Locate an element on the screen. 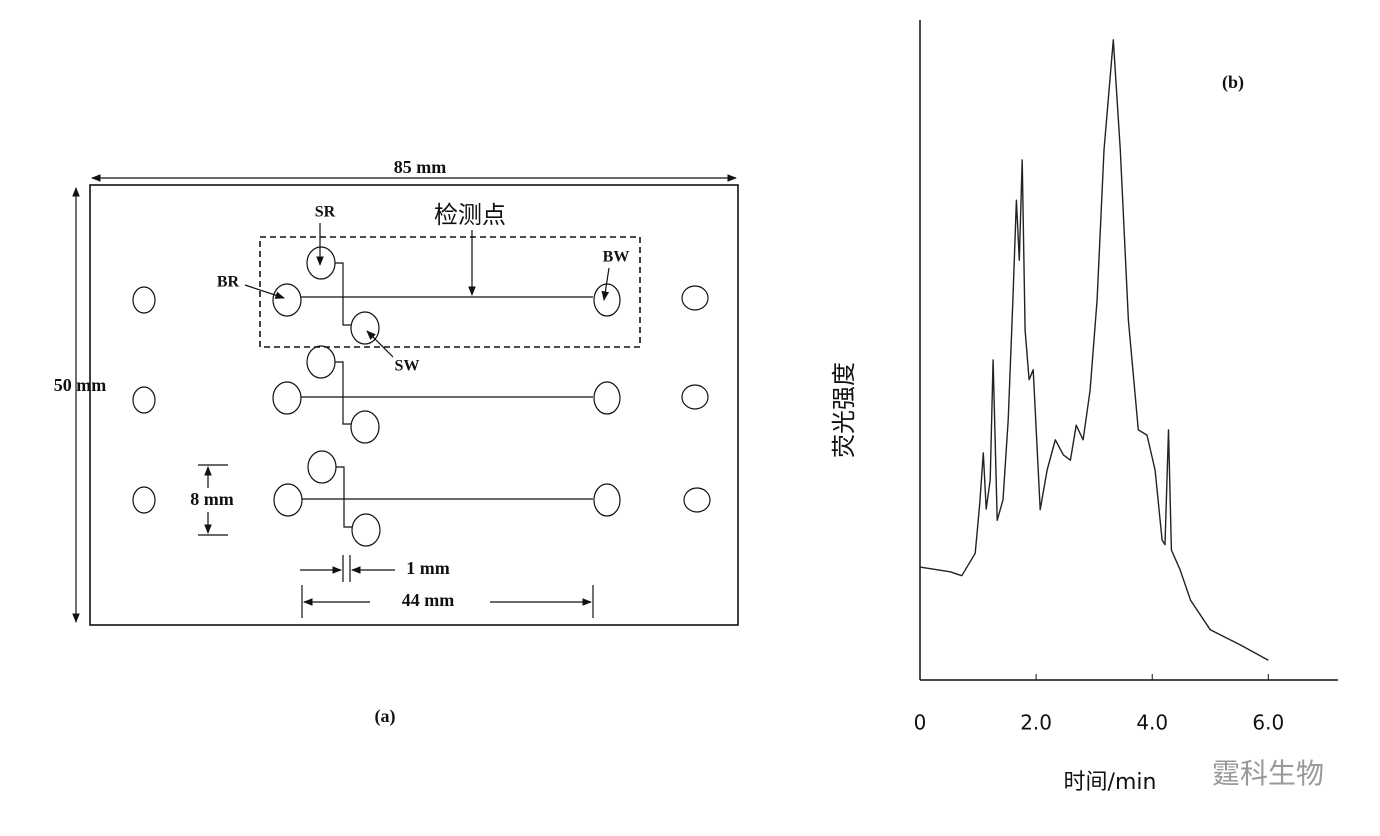 The height and width of the screenshot is (836, 1380). spacing-ticks is located at coordinates (213, 500).